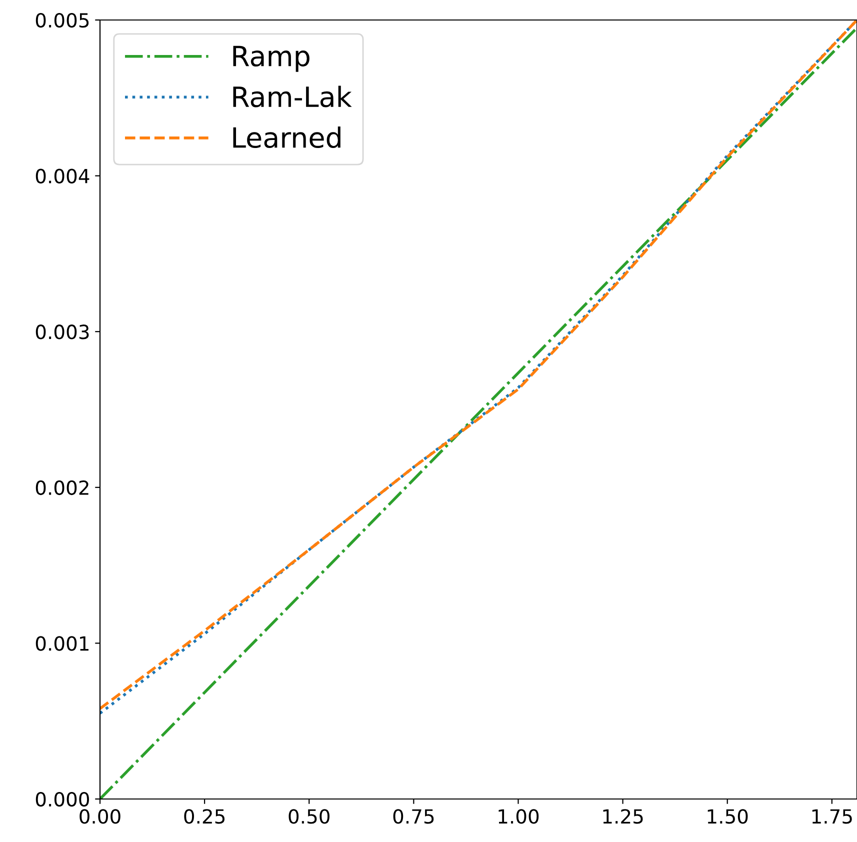 The height and width of the screenshot is (842, 857). I want to click on x-tick-label: 0.00, so click(100, 816).